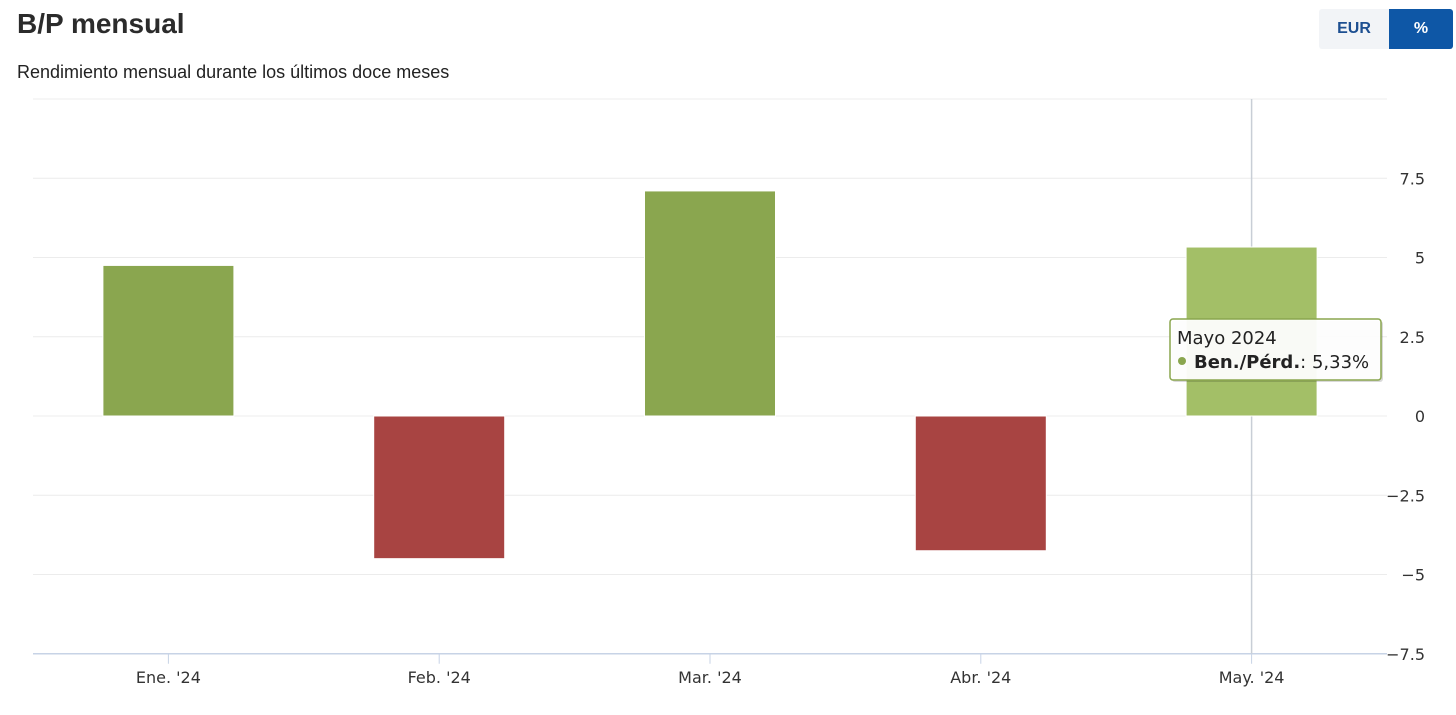 The height and width of the screenshot is (715, 1456). What do you see at coordinates (1334, 362) in the screenshot?
I see `tooltip-value: : 5,33%` at bounding box center [1334, 362].